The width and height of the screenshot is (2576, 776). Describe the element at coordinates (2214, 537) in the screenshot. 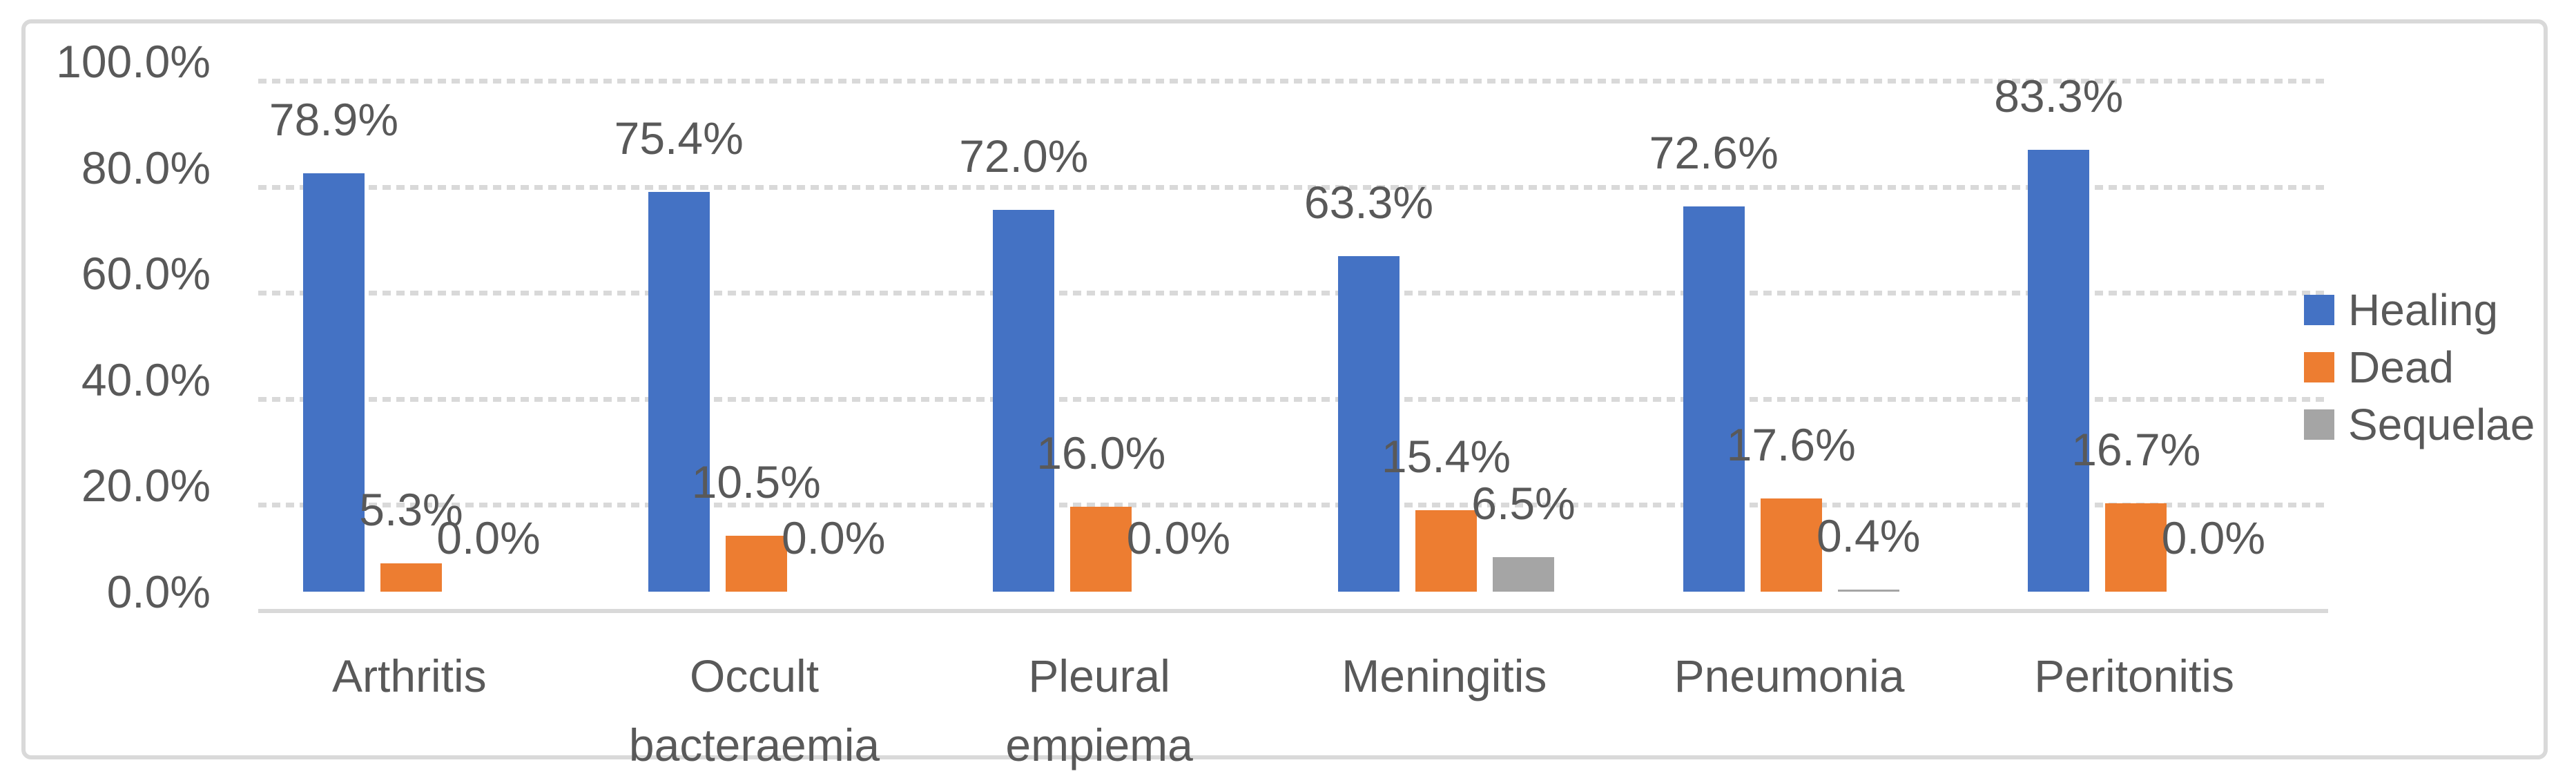

I see `data-label-sequelae-peritonitis: 0.0%` at that location.